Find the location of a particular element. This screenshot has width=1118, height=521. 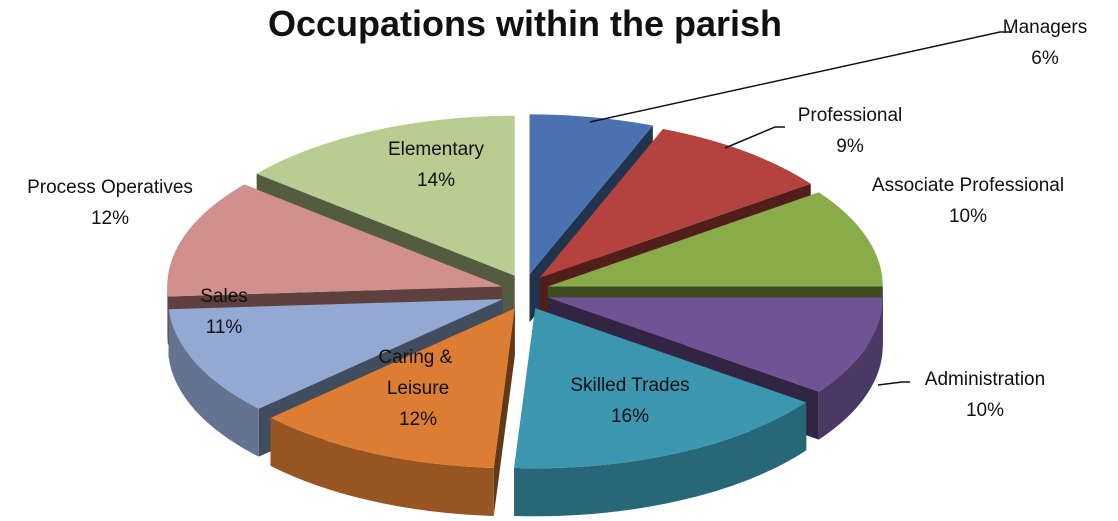

slice-value-label: 6% is located at coordinates (1045, 58).